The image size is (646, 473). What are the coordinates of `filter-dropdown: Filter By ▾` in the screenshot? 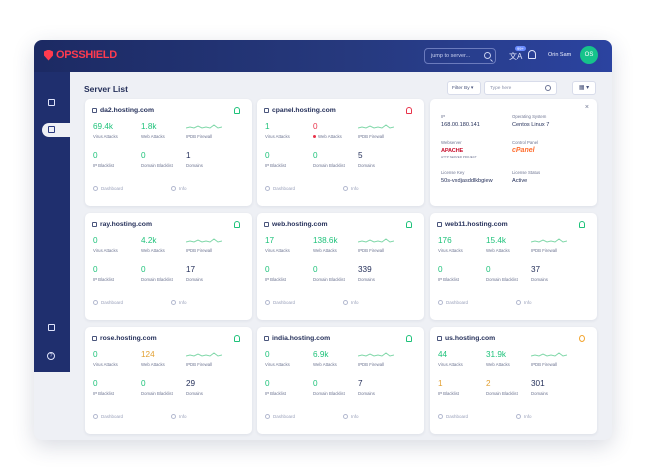 It's located at (464, 88).